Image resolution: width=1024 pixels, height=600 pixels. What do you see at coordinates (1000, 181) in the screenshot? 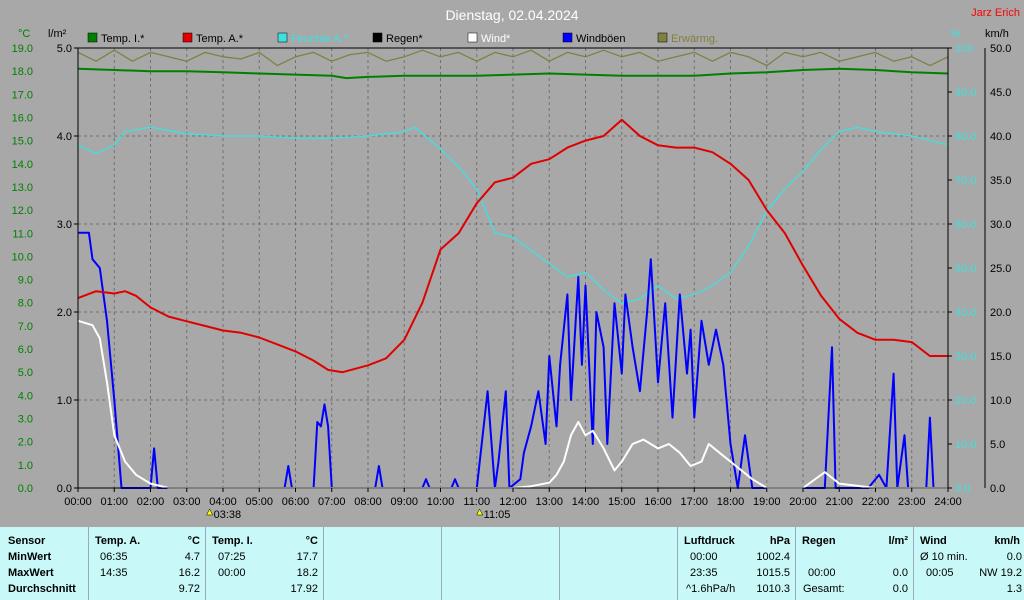
I see `wind-tick-label: 35.0` at bounding box center [1000, 181].